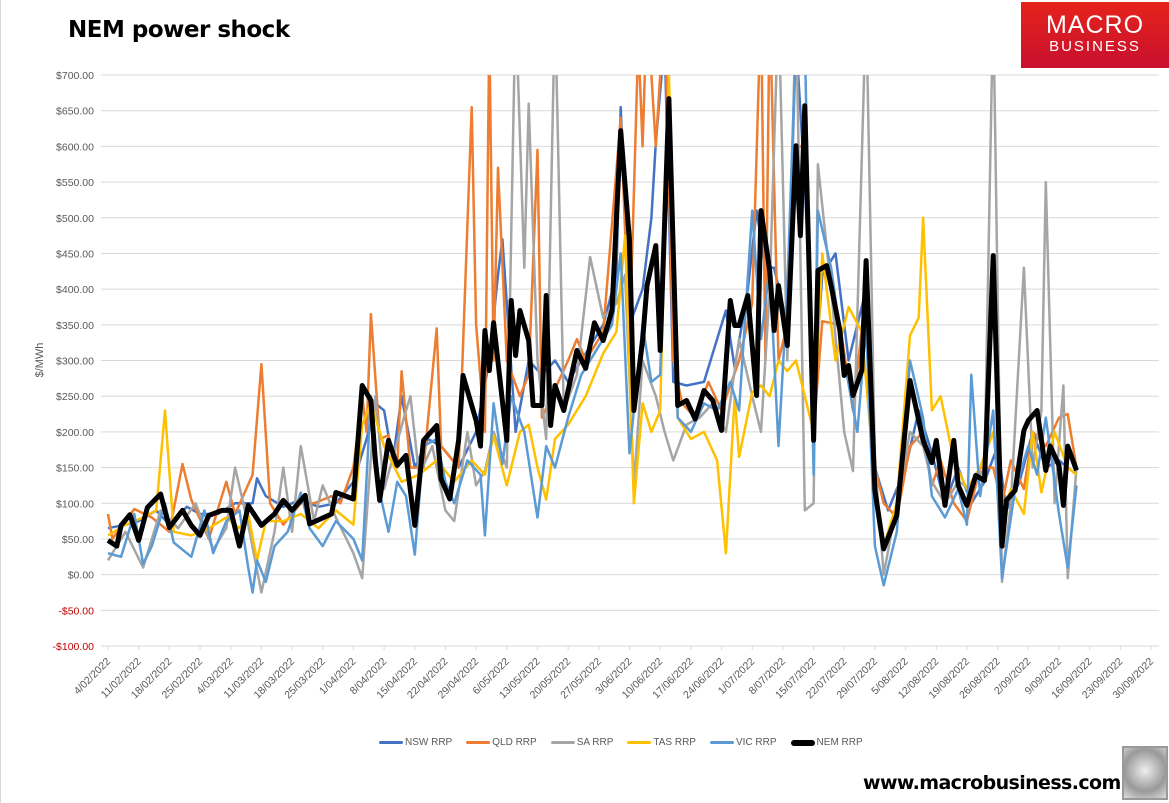 The height and width of the screenshot is (803, 1169). I want to click on y-tick-label: -$100.00, so click(74, 647).